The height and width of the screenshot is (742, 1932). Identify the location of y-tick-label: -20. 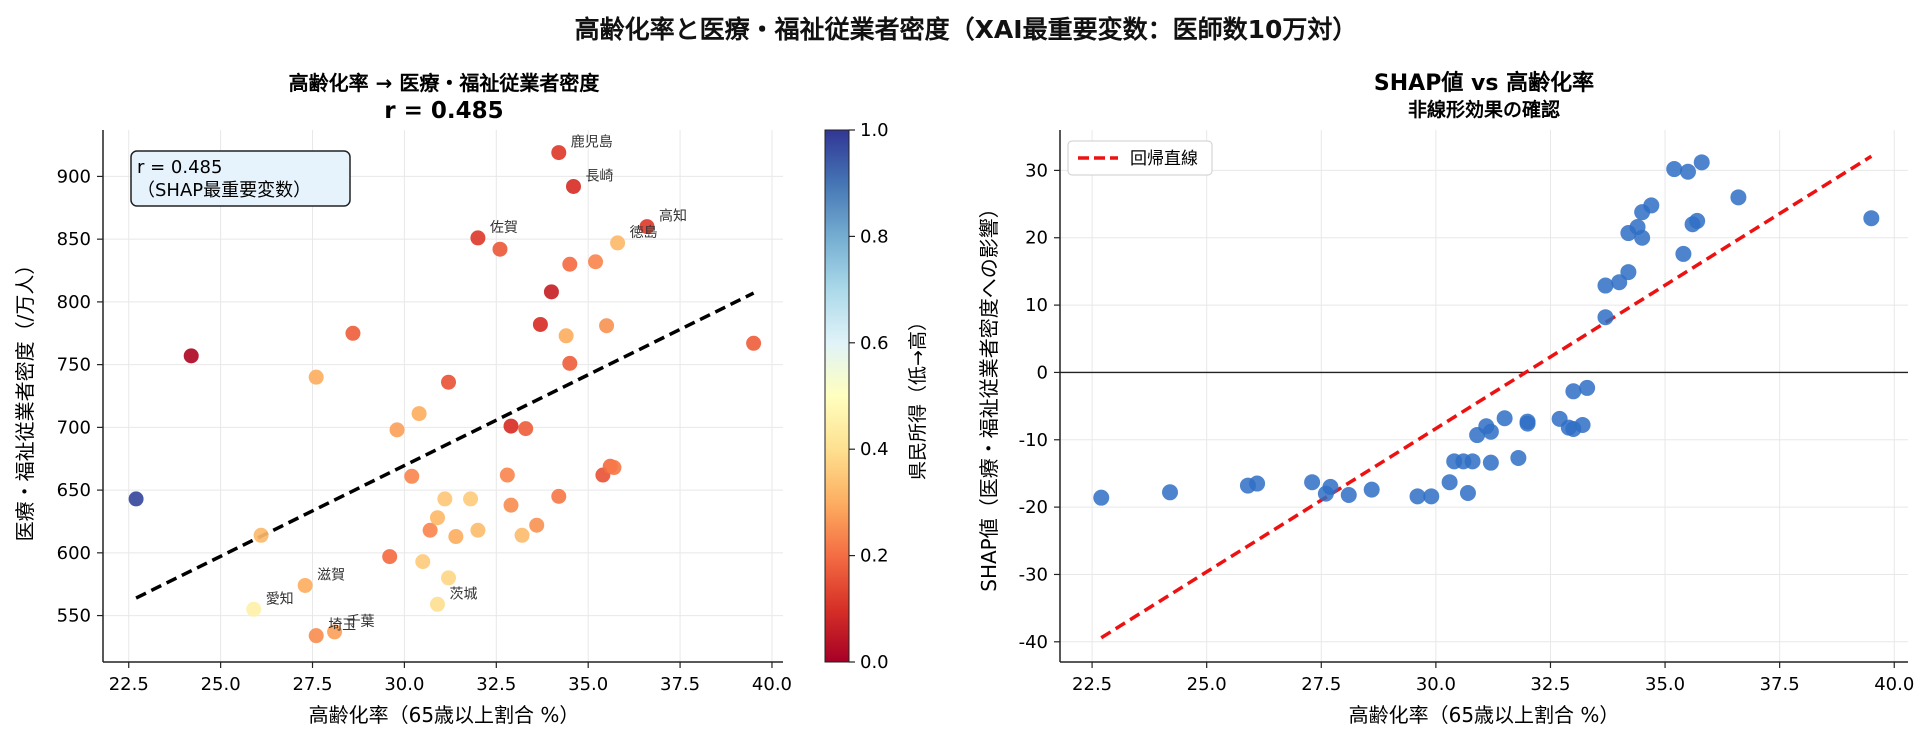
(1033, 507).